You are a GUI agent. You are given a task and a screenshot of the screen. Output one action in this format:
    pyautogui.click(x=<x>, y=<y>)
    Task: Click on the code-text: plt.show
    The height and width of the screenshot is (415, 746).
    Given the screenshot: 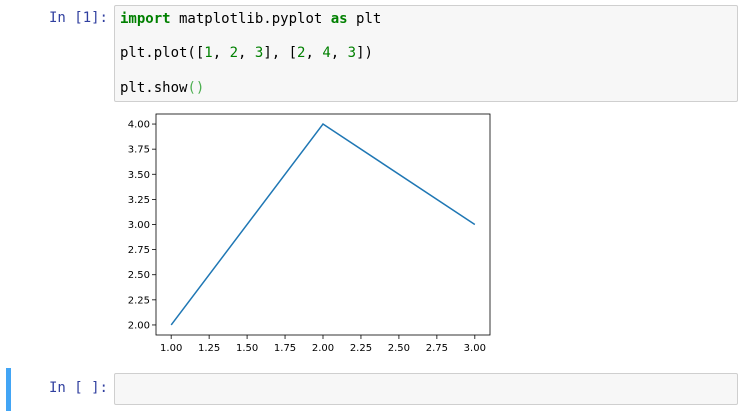 What is the action you would take?
    pyautogui.click(x=154, y=88)
    